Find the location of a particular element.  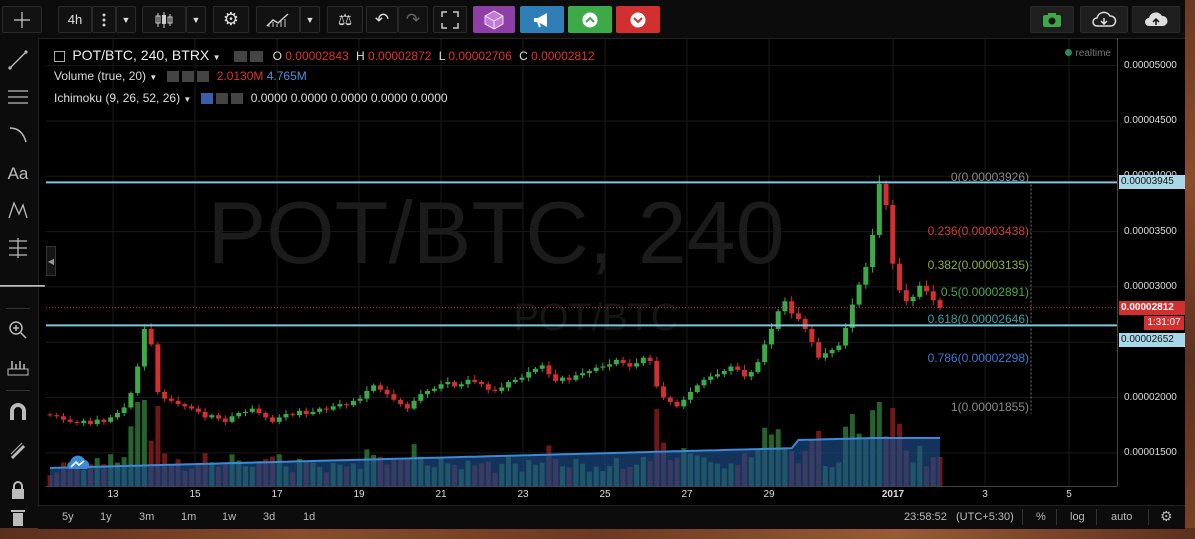

auto-toggle: auto is located at coordinates (1122, 517).